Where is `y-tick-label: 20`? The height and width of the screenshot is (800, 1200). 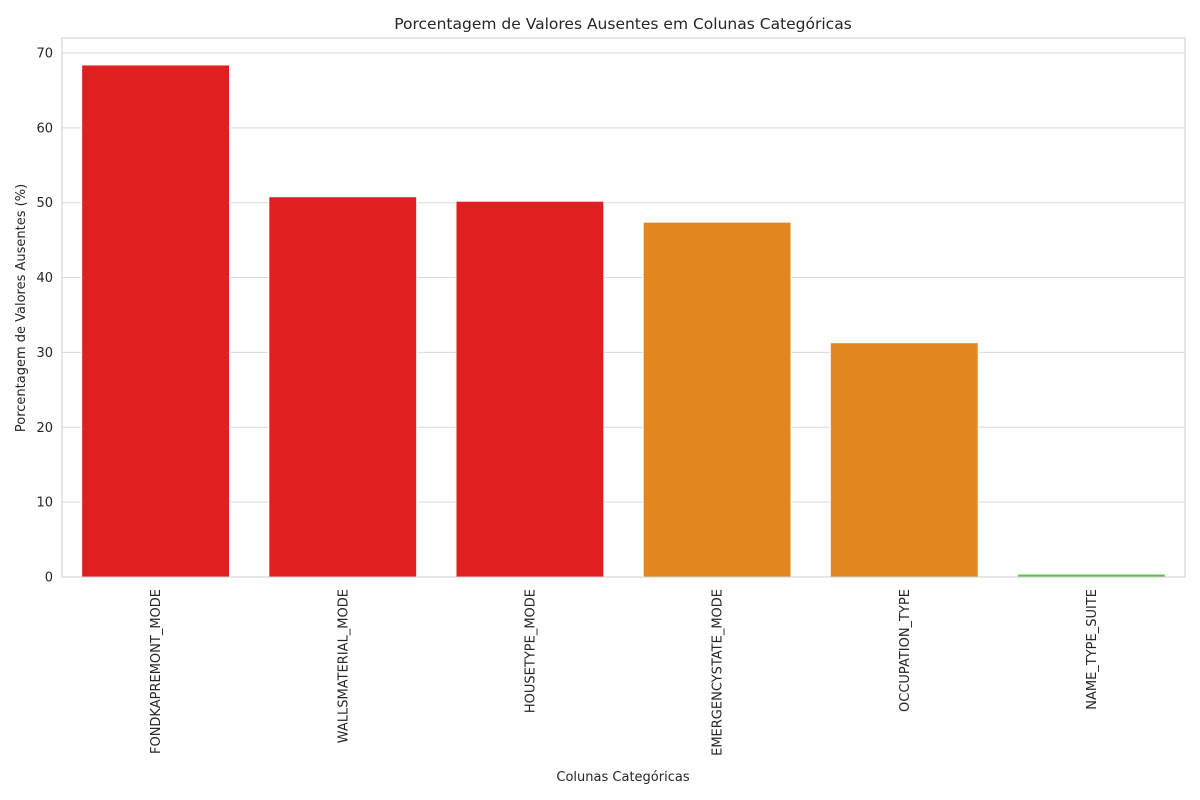
y-tick-label: 20 is located at coordinates (44, 428).